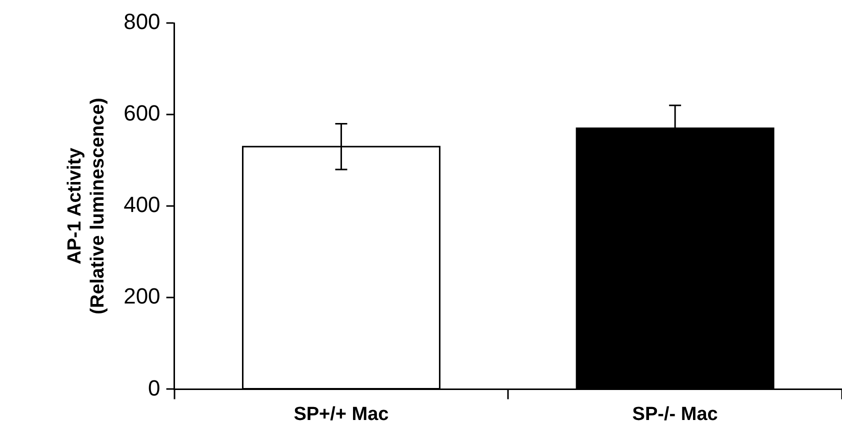  Describe the element at coordinates (342, 414) in the screenshot. I see `x-tick-label: SP+/+ Mac` at that location.